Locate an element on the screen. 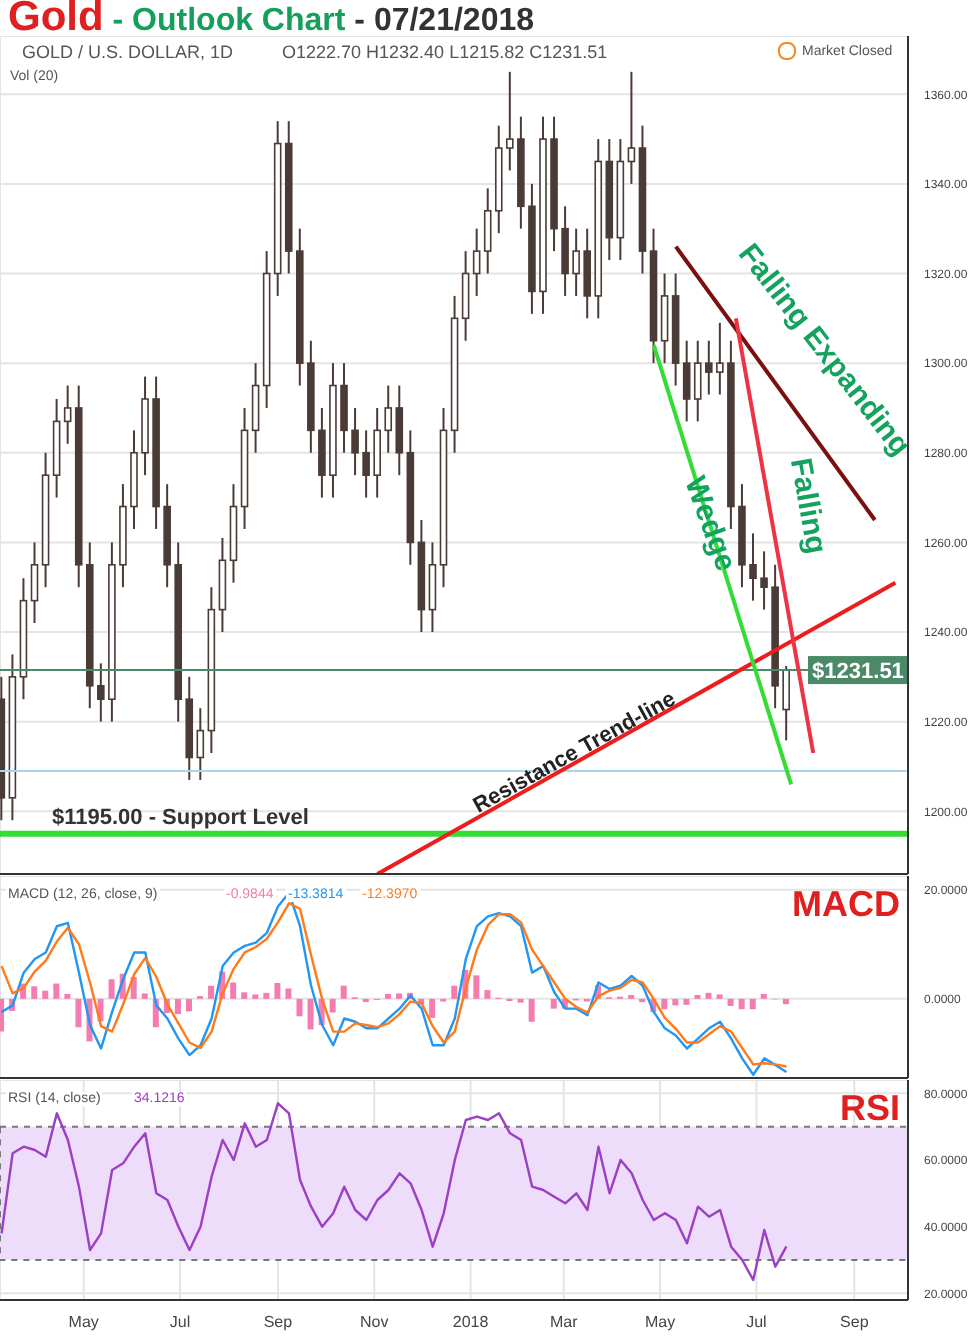 The image size is (972, 1340). chart-title: Gold - Outlook Chart - 07/21/2018 is located at coordinates (271, 20).